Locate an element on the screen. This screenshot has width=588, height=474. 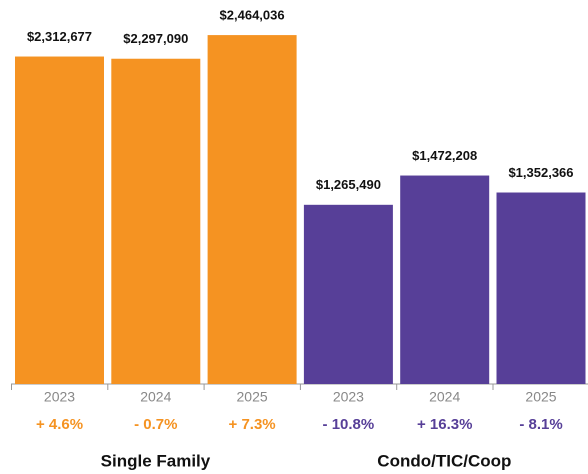
change-label: + 4.6% is located at coordinates (59, 424).